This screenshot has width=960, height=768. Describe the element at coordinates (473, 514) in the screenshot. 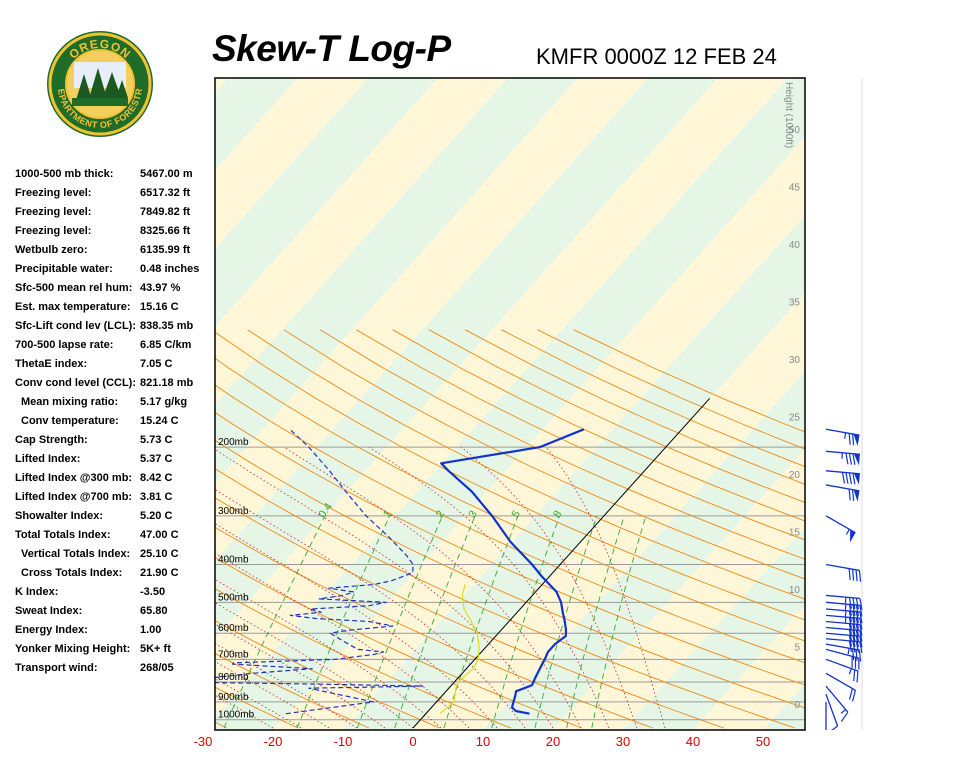

I see `mixing-ratio-label: 3` at that location.